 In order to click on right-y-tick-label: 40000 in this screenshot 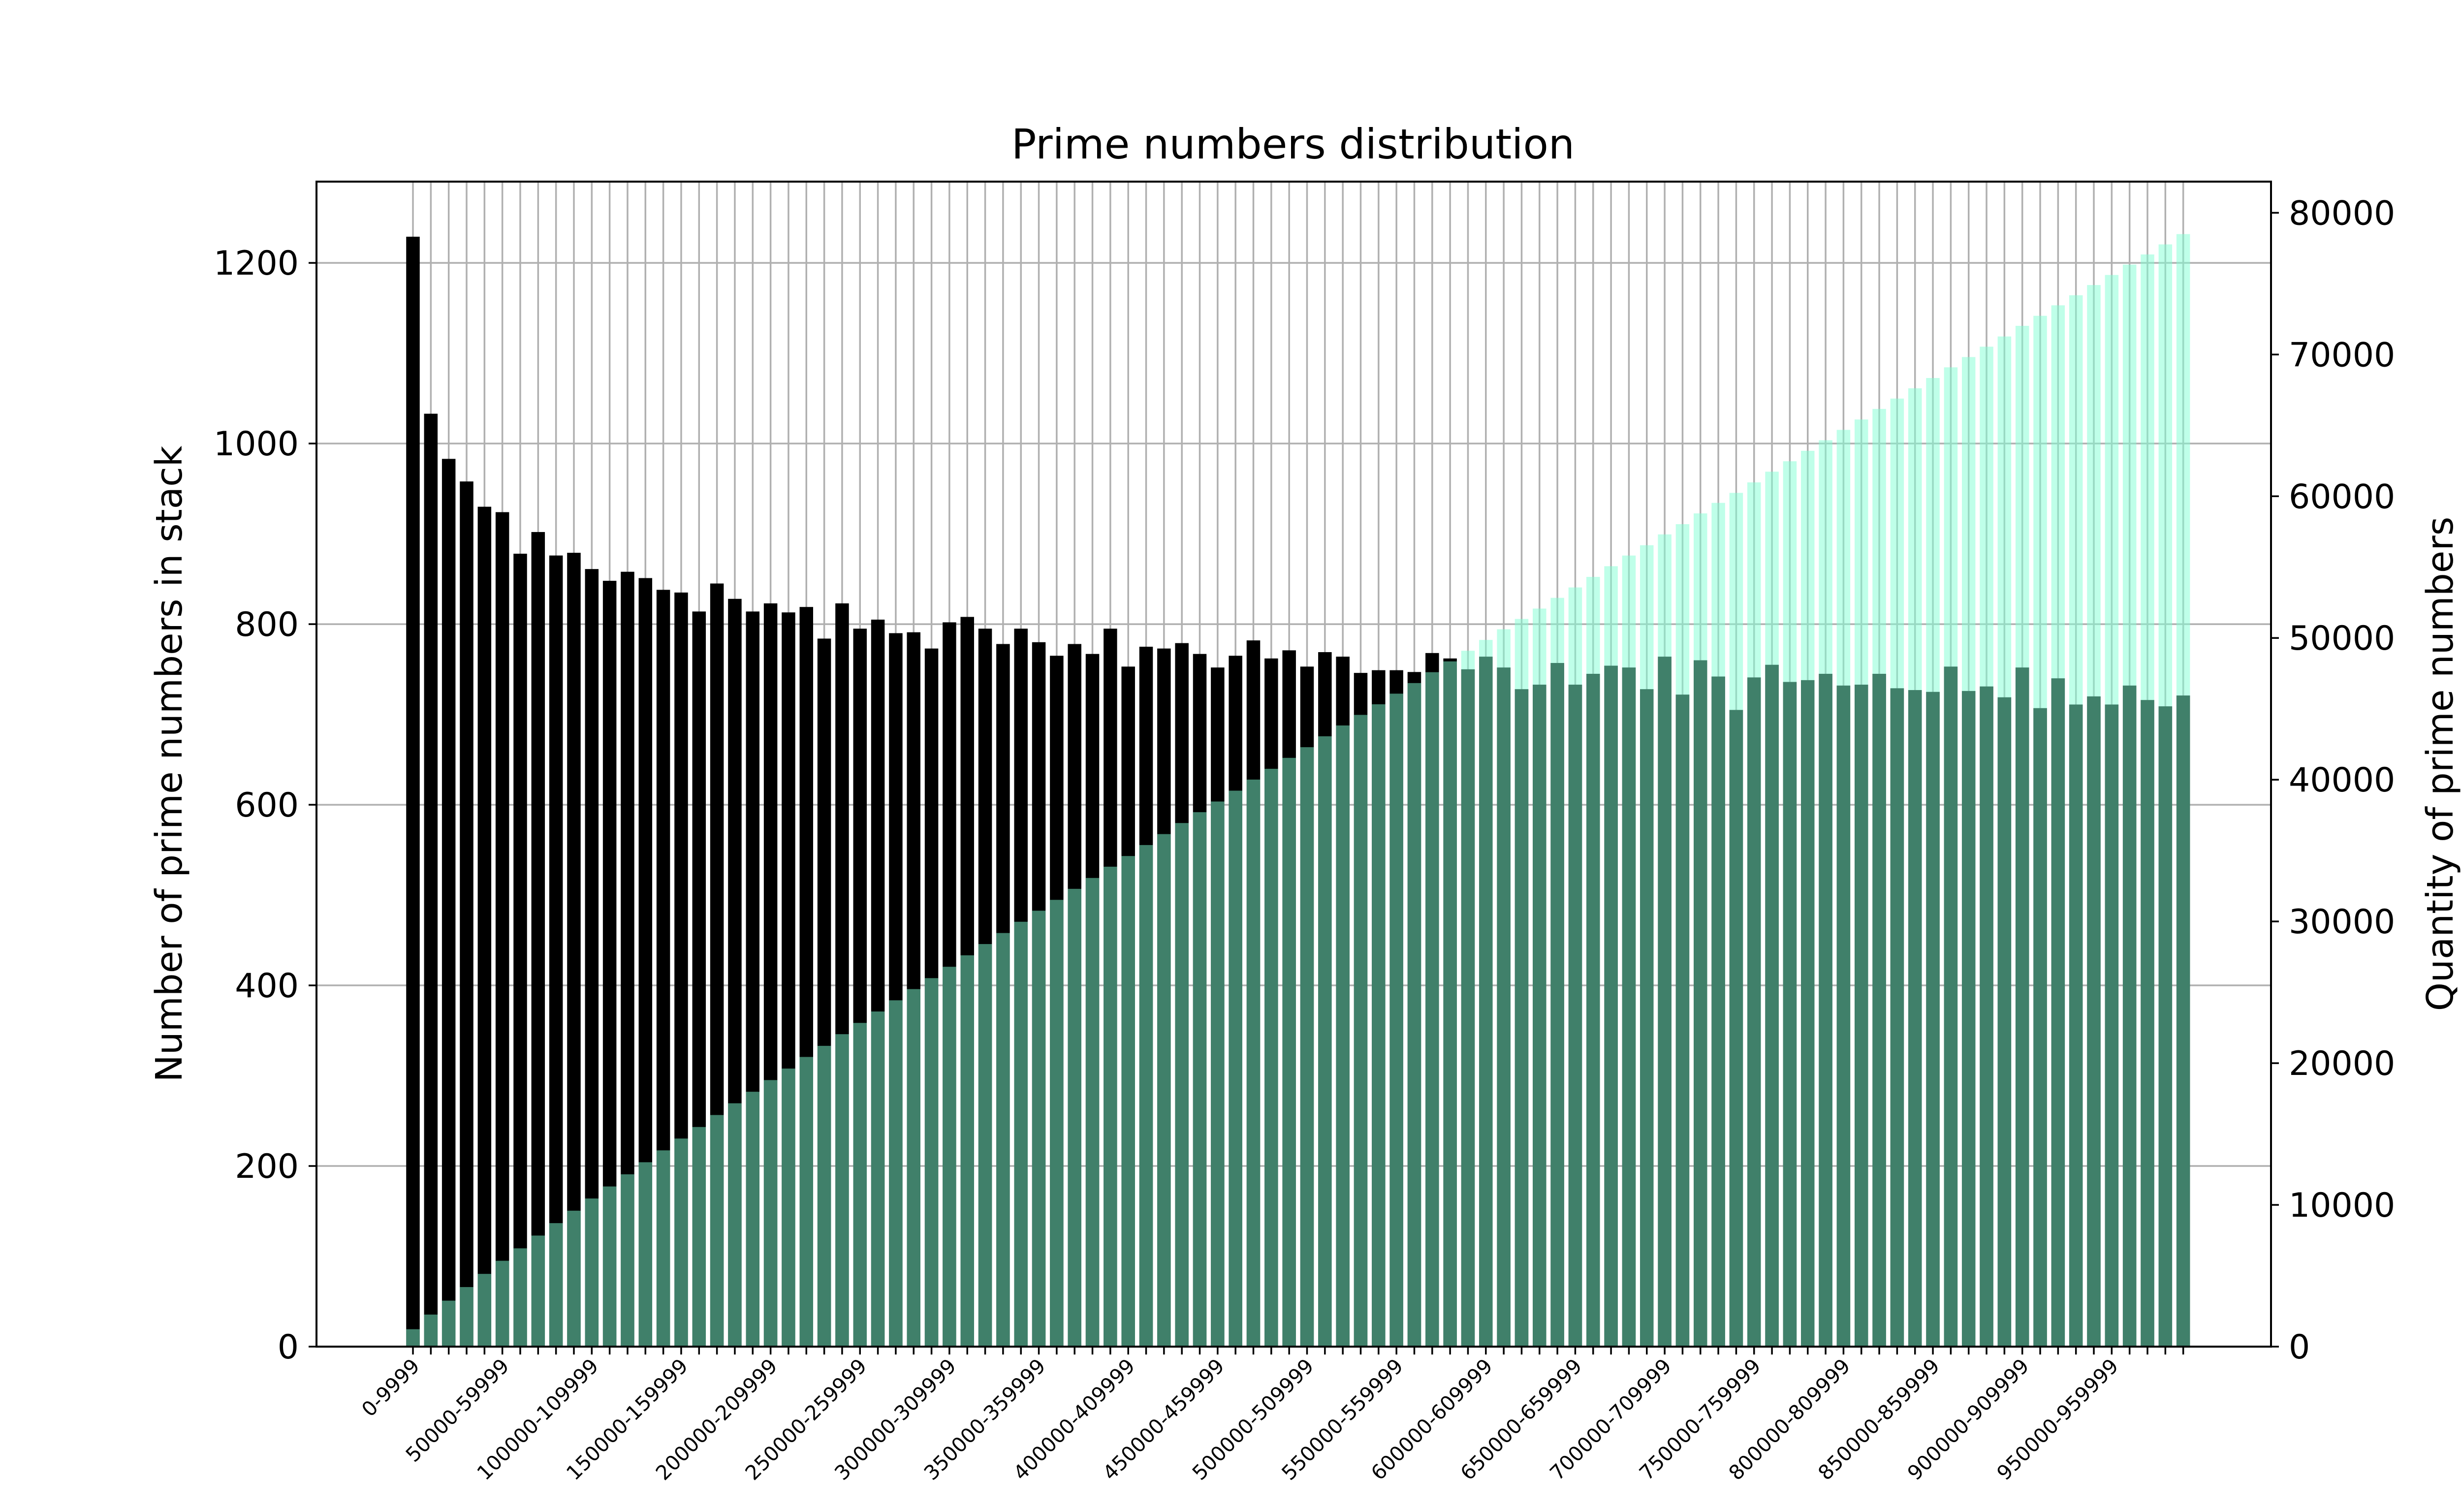, I will do `click(2342, 780)`.